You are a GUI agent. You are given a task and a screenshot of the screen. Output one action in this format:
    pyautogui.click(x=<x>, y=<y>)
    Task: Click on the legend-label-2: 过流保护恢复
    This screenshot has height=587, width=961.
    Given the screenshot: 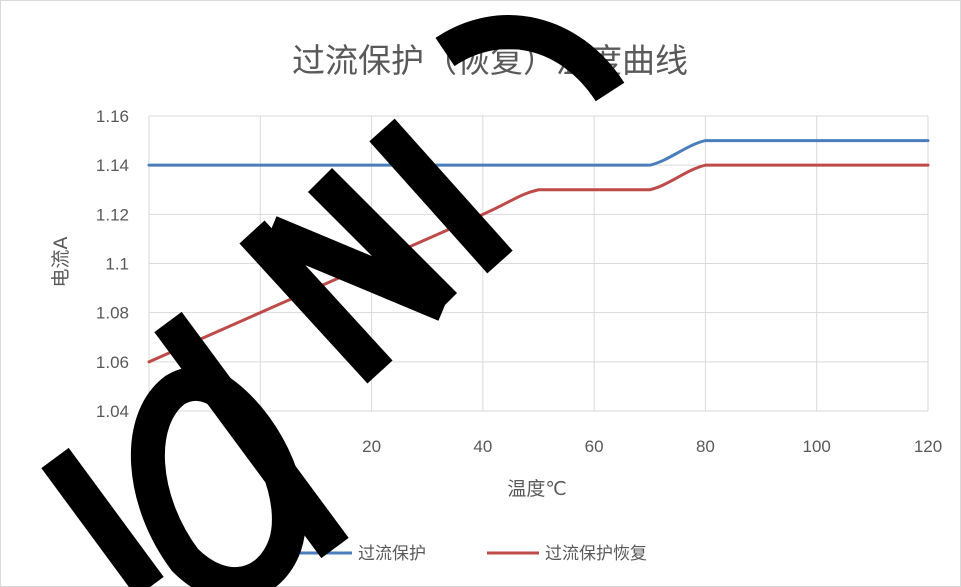 What is the action you would take?
    pyautogui.click(x=596, y=554)
    